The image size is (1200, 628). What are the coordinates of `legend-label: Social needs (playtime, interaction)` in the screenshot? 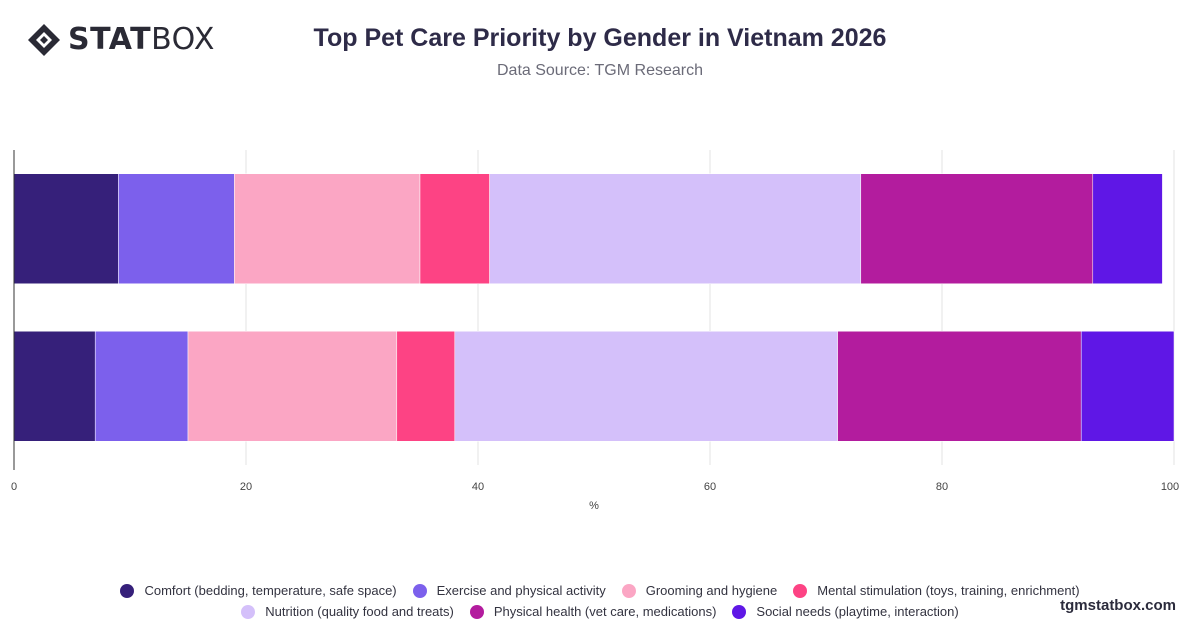 It's located at (857, 611).